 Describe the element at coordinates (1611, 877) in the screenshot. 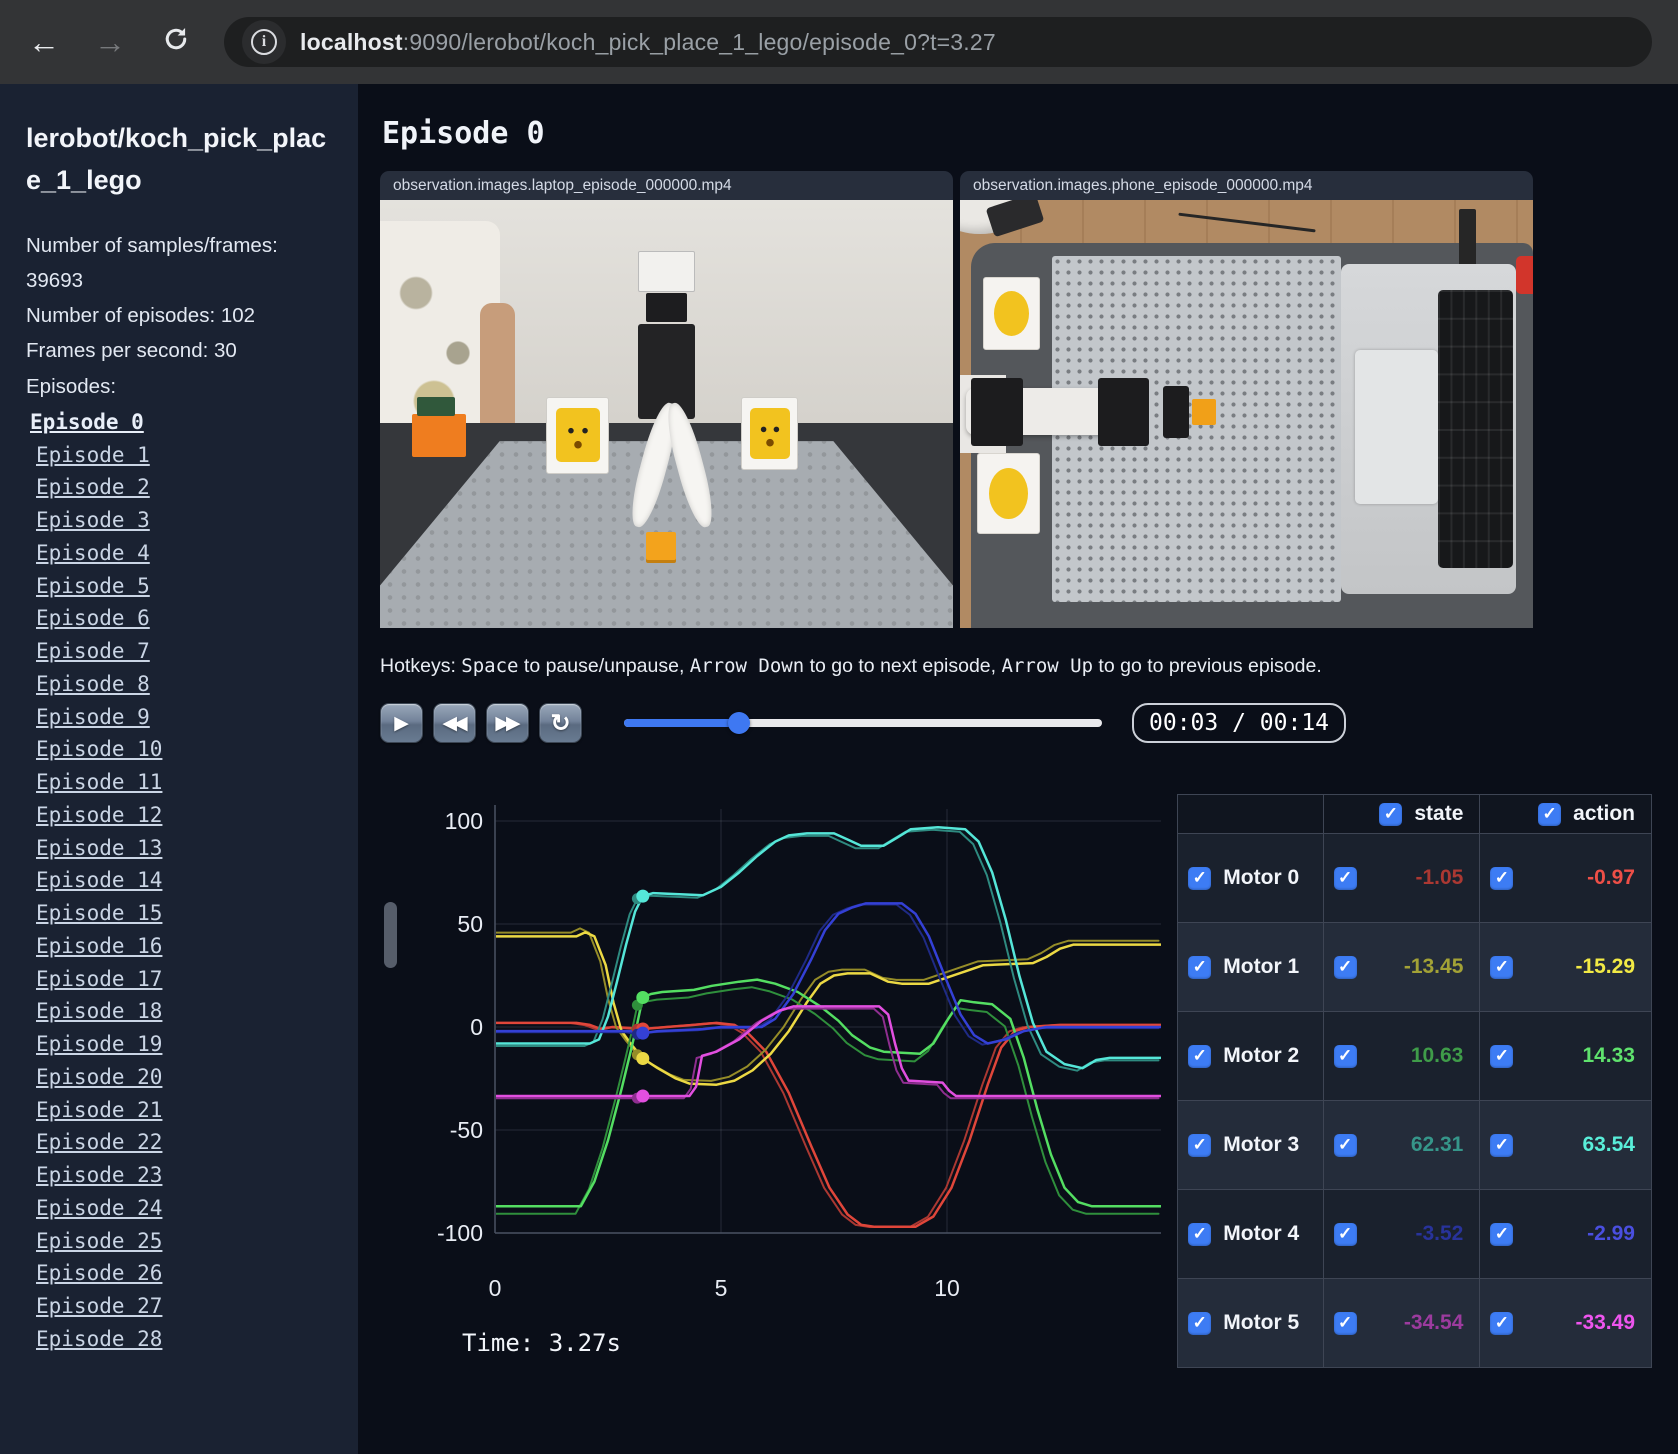

I see `motor-action-value: -0.97` at that location.